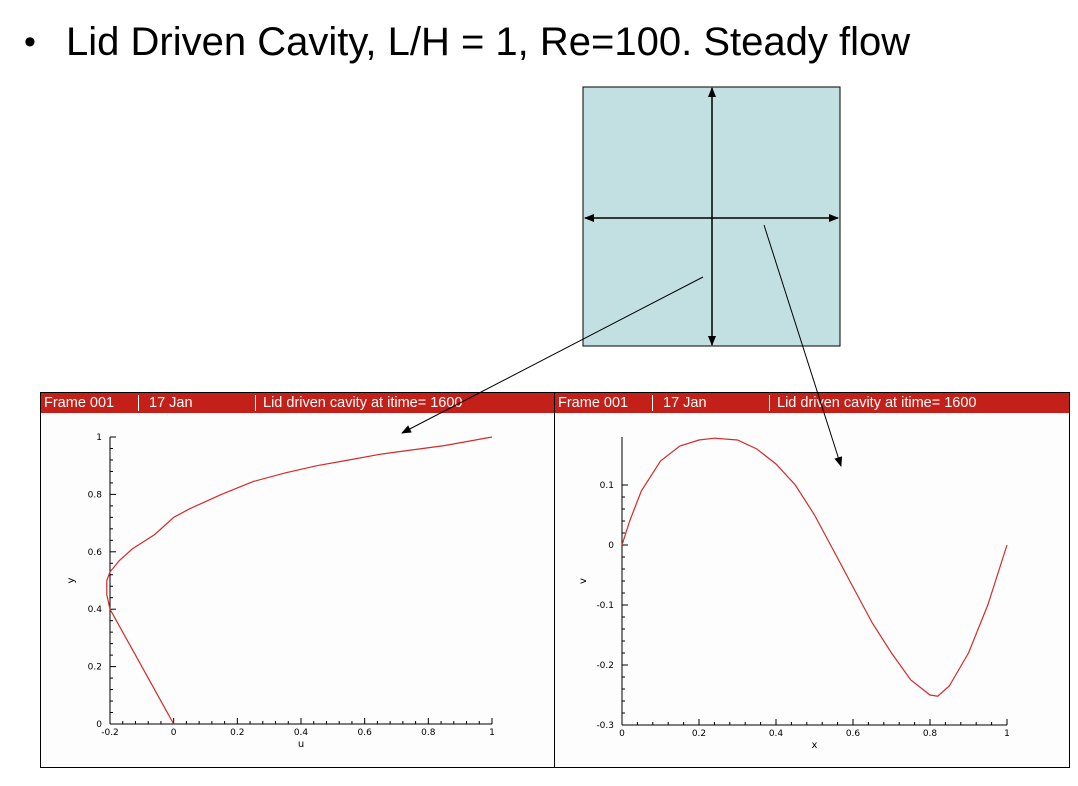 This screenshot has width=1078, height=786. I want to click on y-tick-label: -0.1, so click(605, 606).